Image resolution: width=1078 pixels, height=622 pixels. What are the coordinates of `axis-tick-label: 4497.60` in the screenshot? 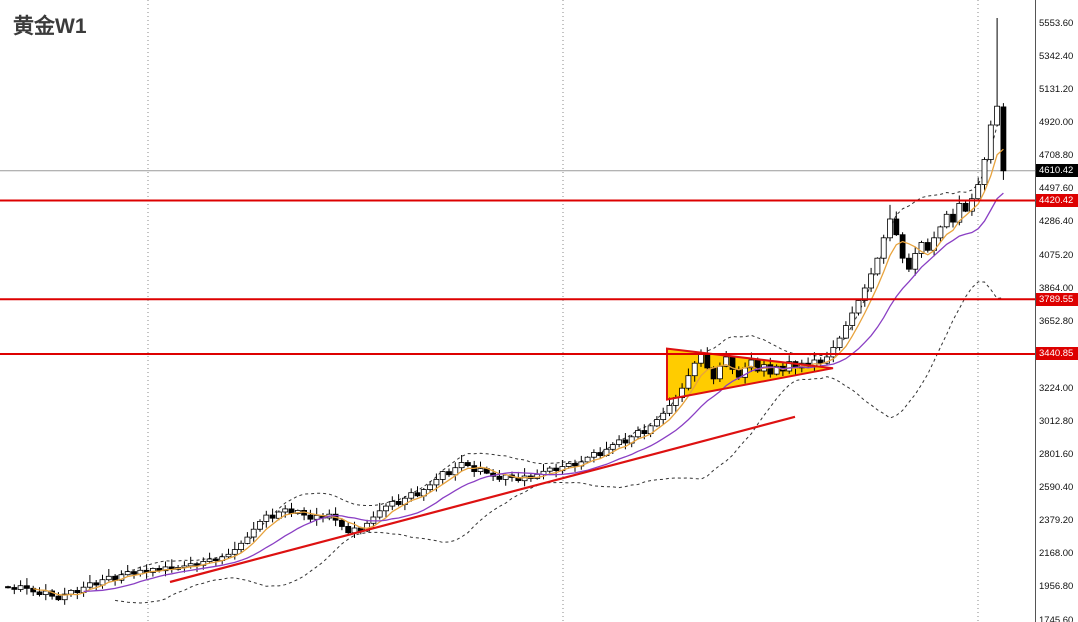 It's located at (1056, 189).